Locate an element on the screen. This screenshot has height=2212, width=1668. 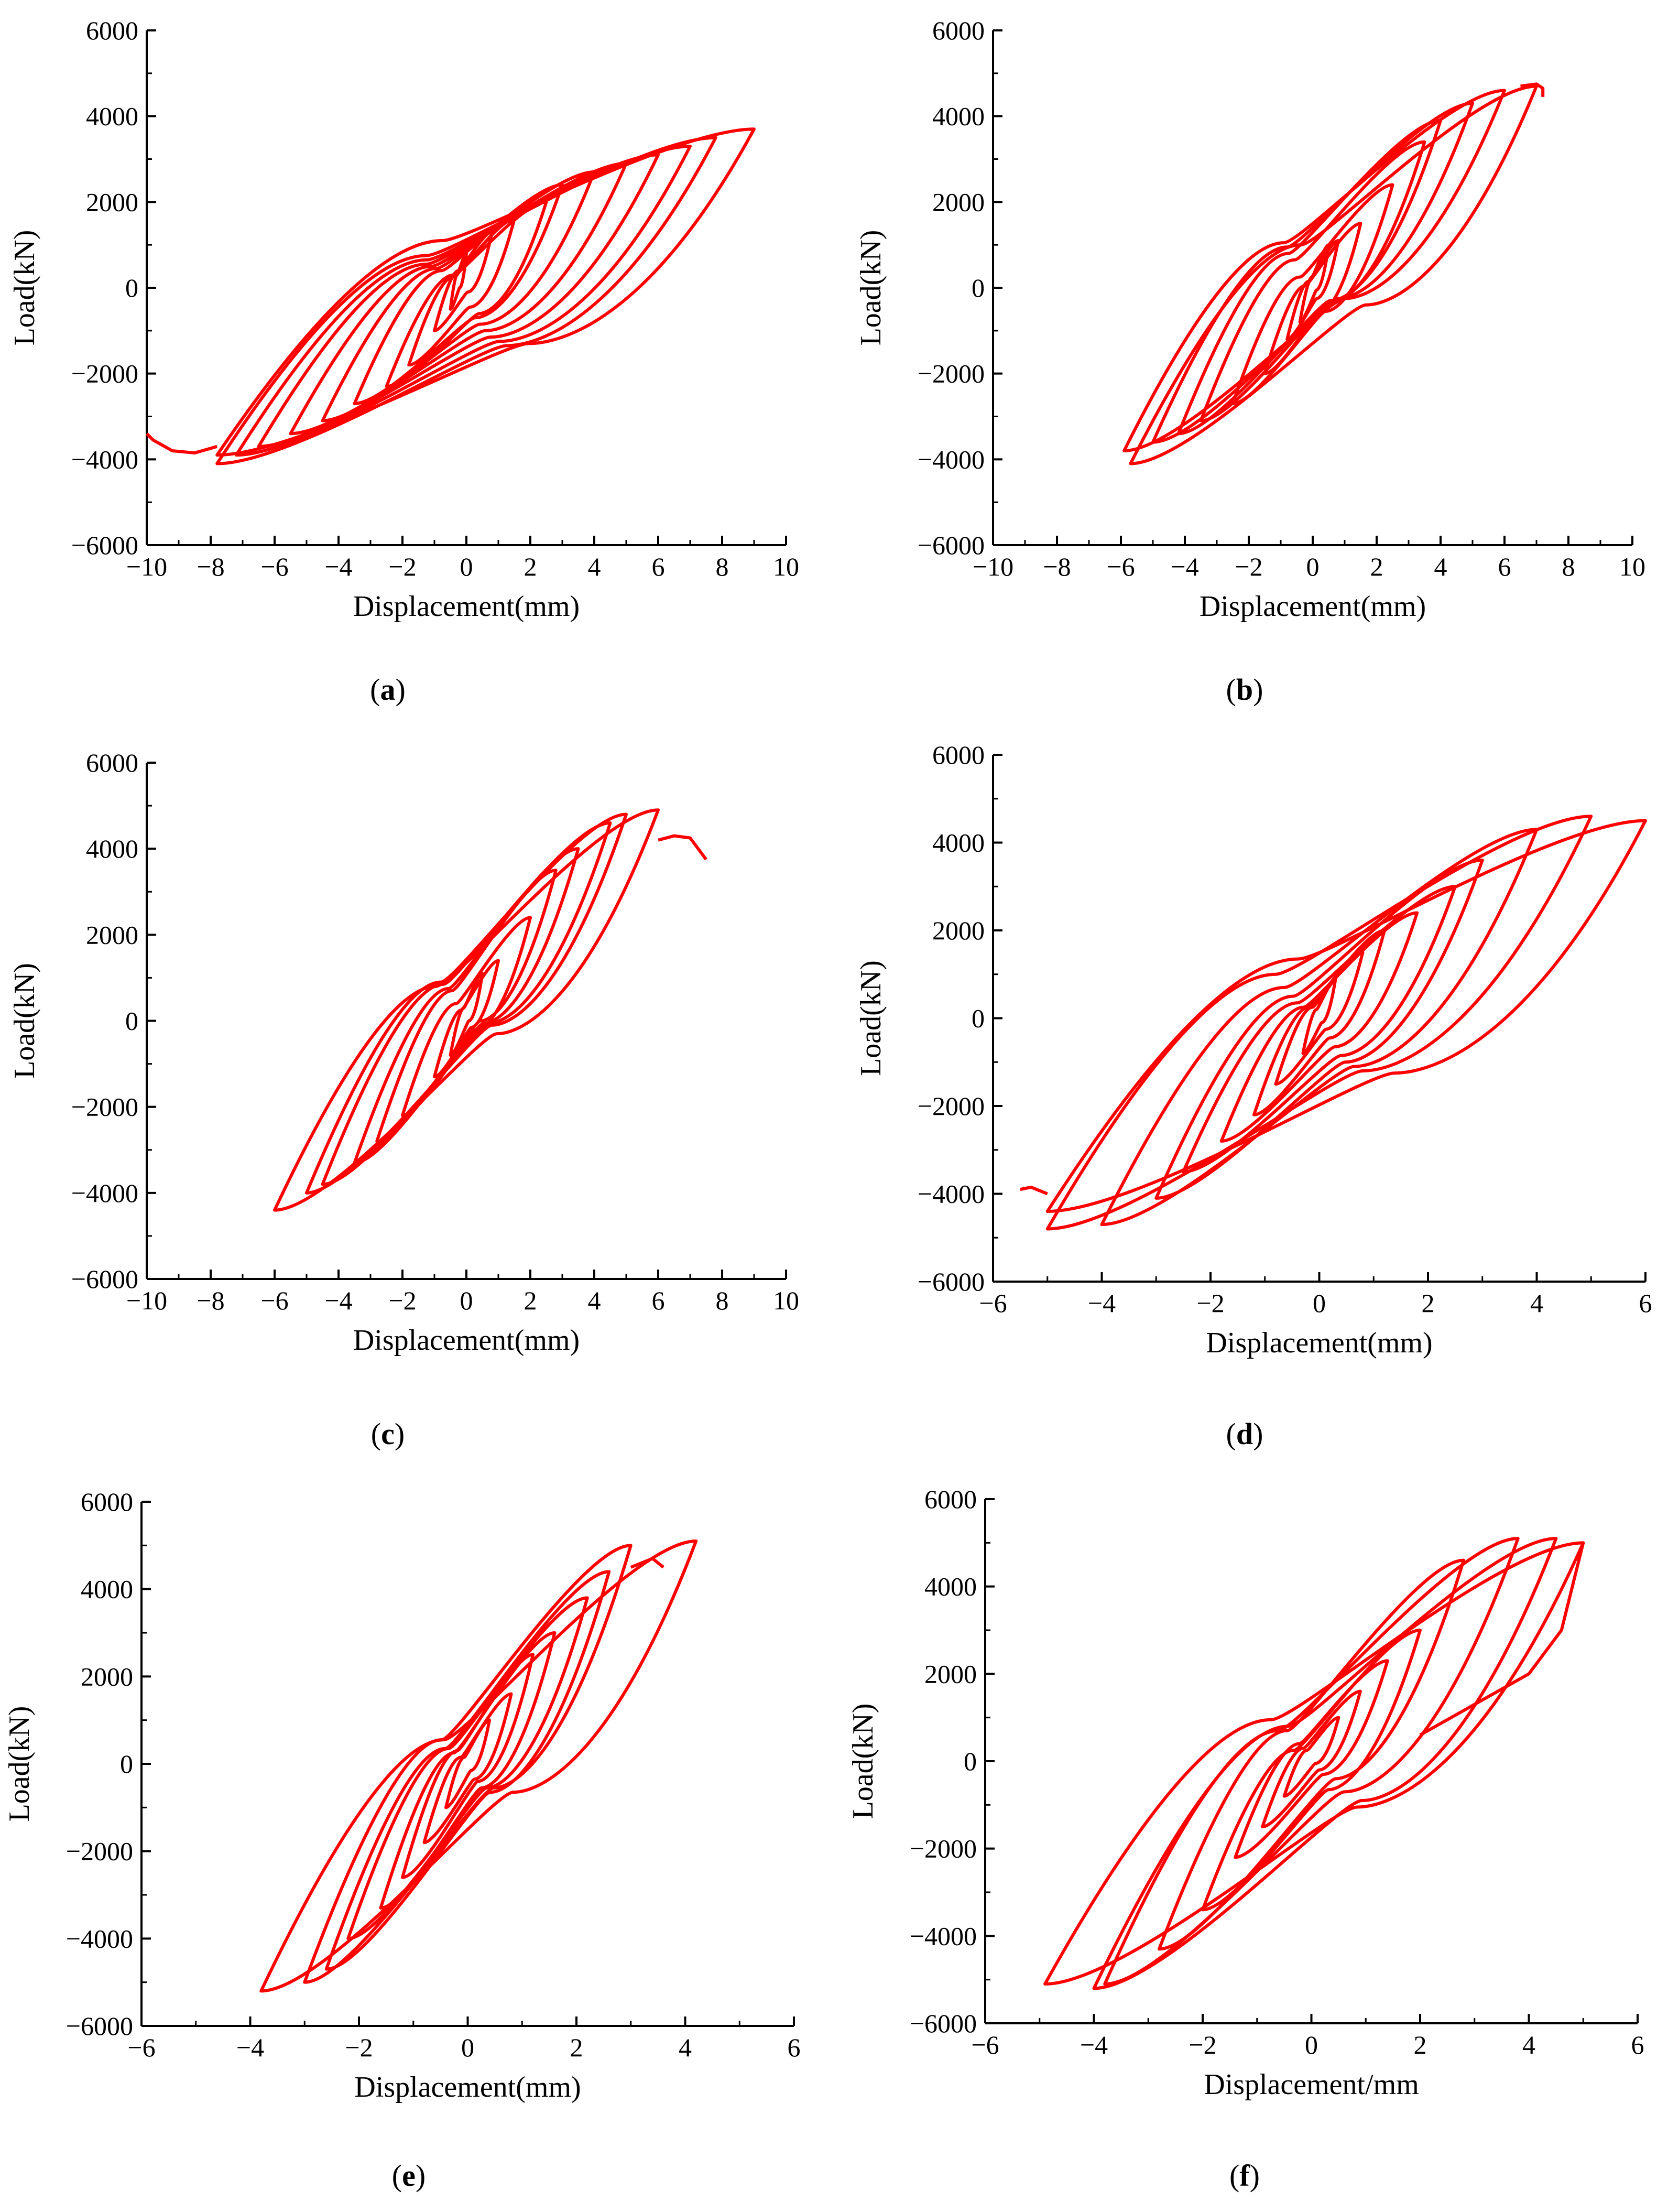
panel-caption: (d) is located at coordinates (1244, 1434).